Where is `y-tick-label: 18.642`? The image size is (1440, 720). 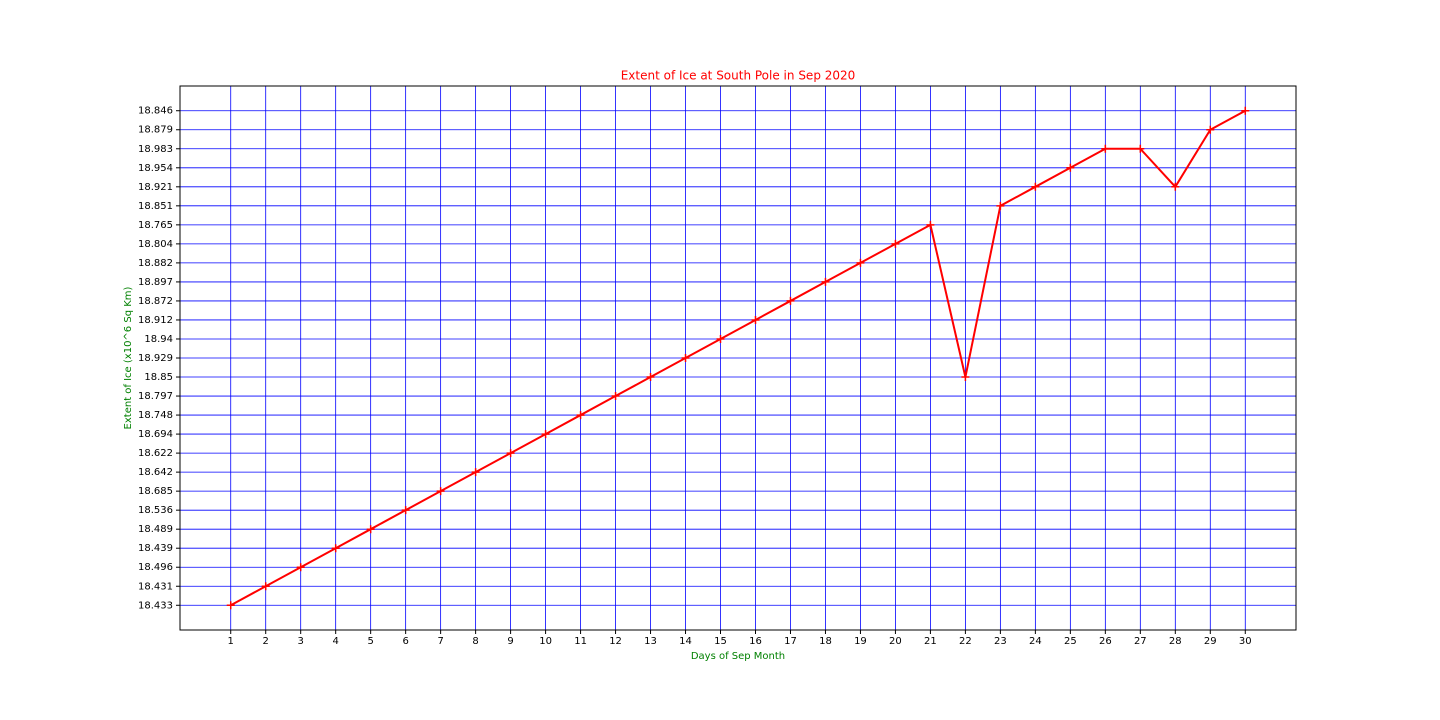
y-tick-label: 18.642 is located at coordinates (155, 472).